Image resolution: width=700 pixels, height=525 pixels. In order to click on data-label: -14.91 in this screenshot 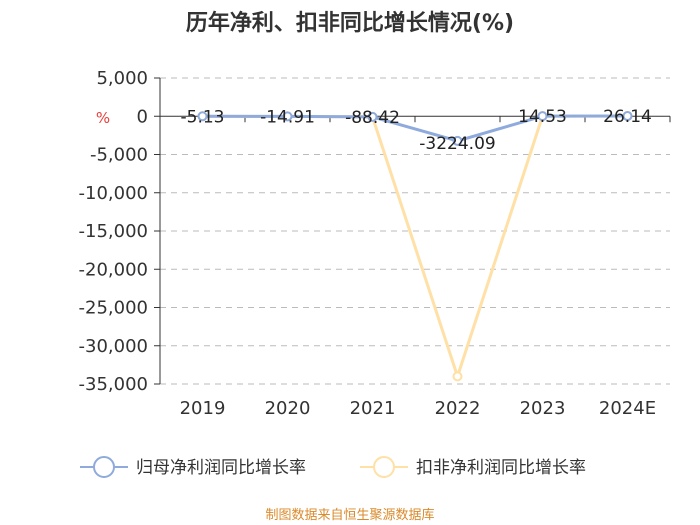, I will do `click(287, 117)`.